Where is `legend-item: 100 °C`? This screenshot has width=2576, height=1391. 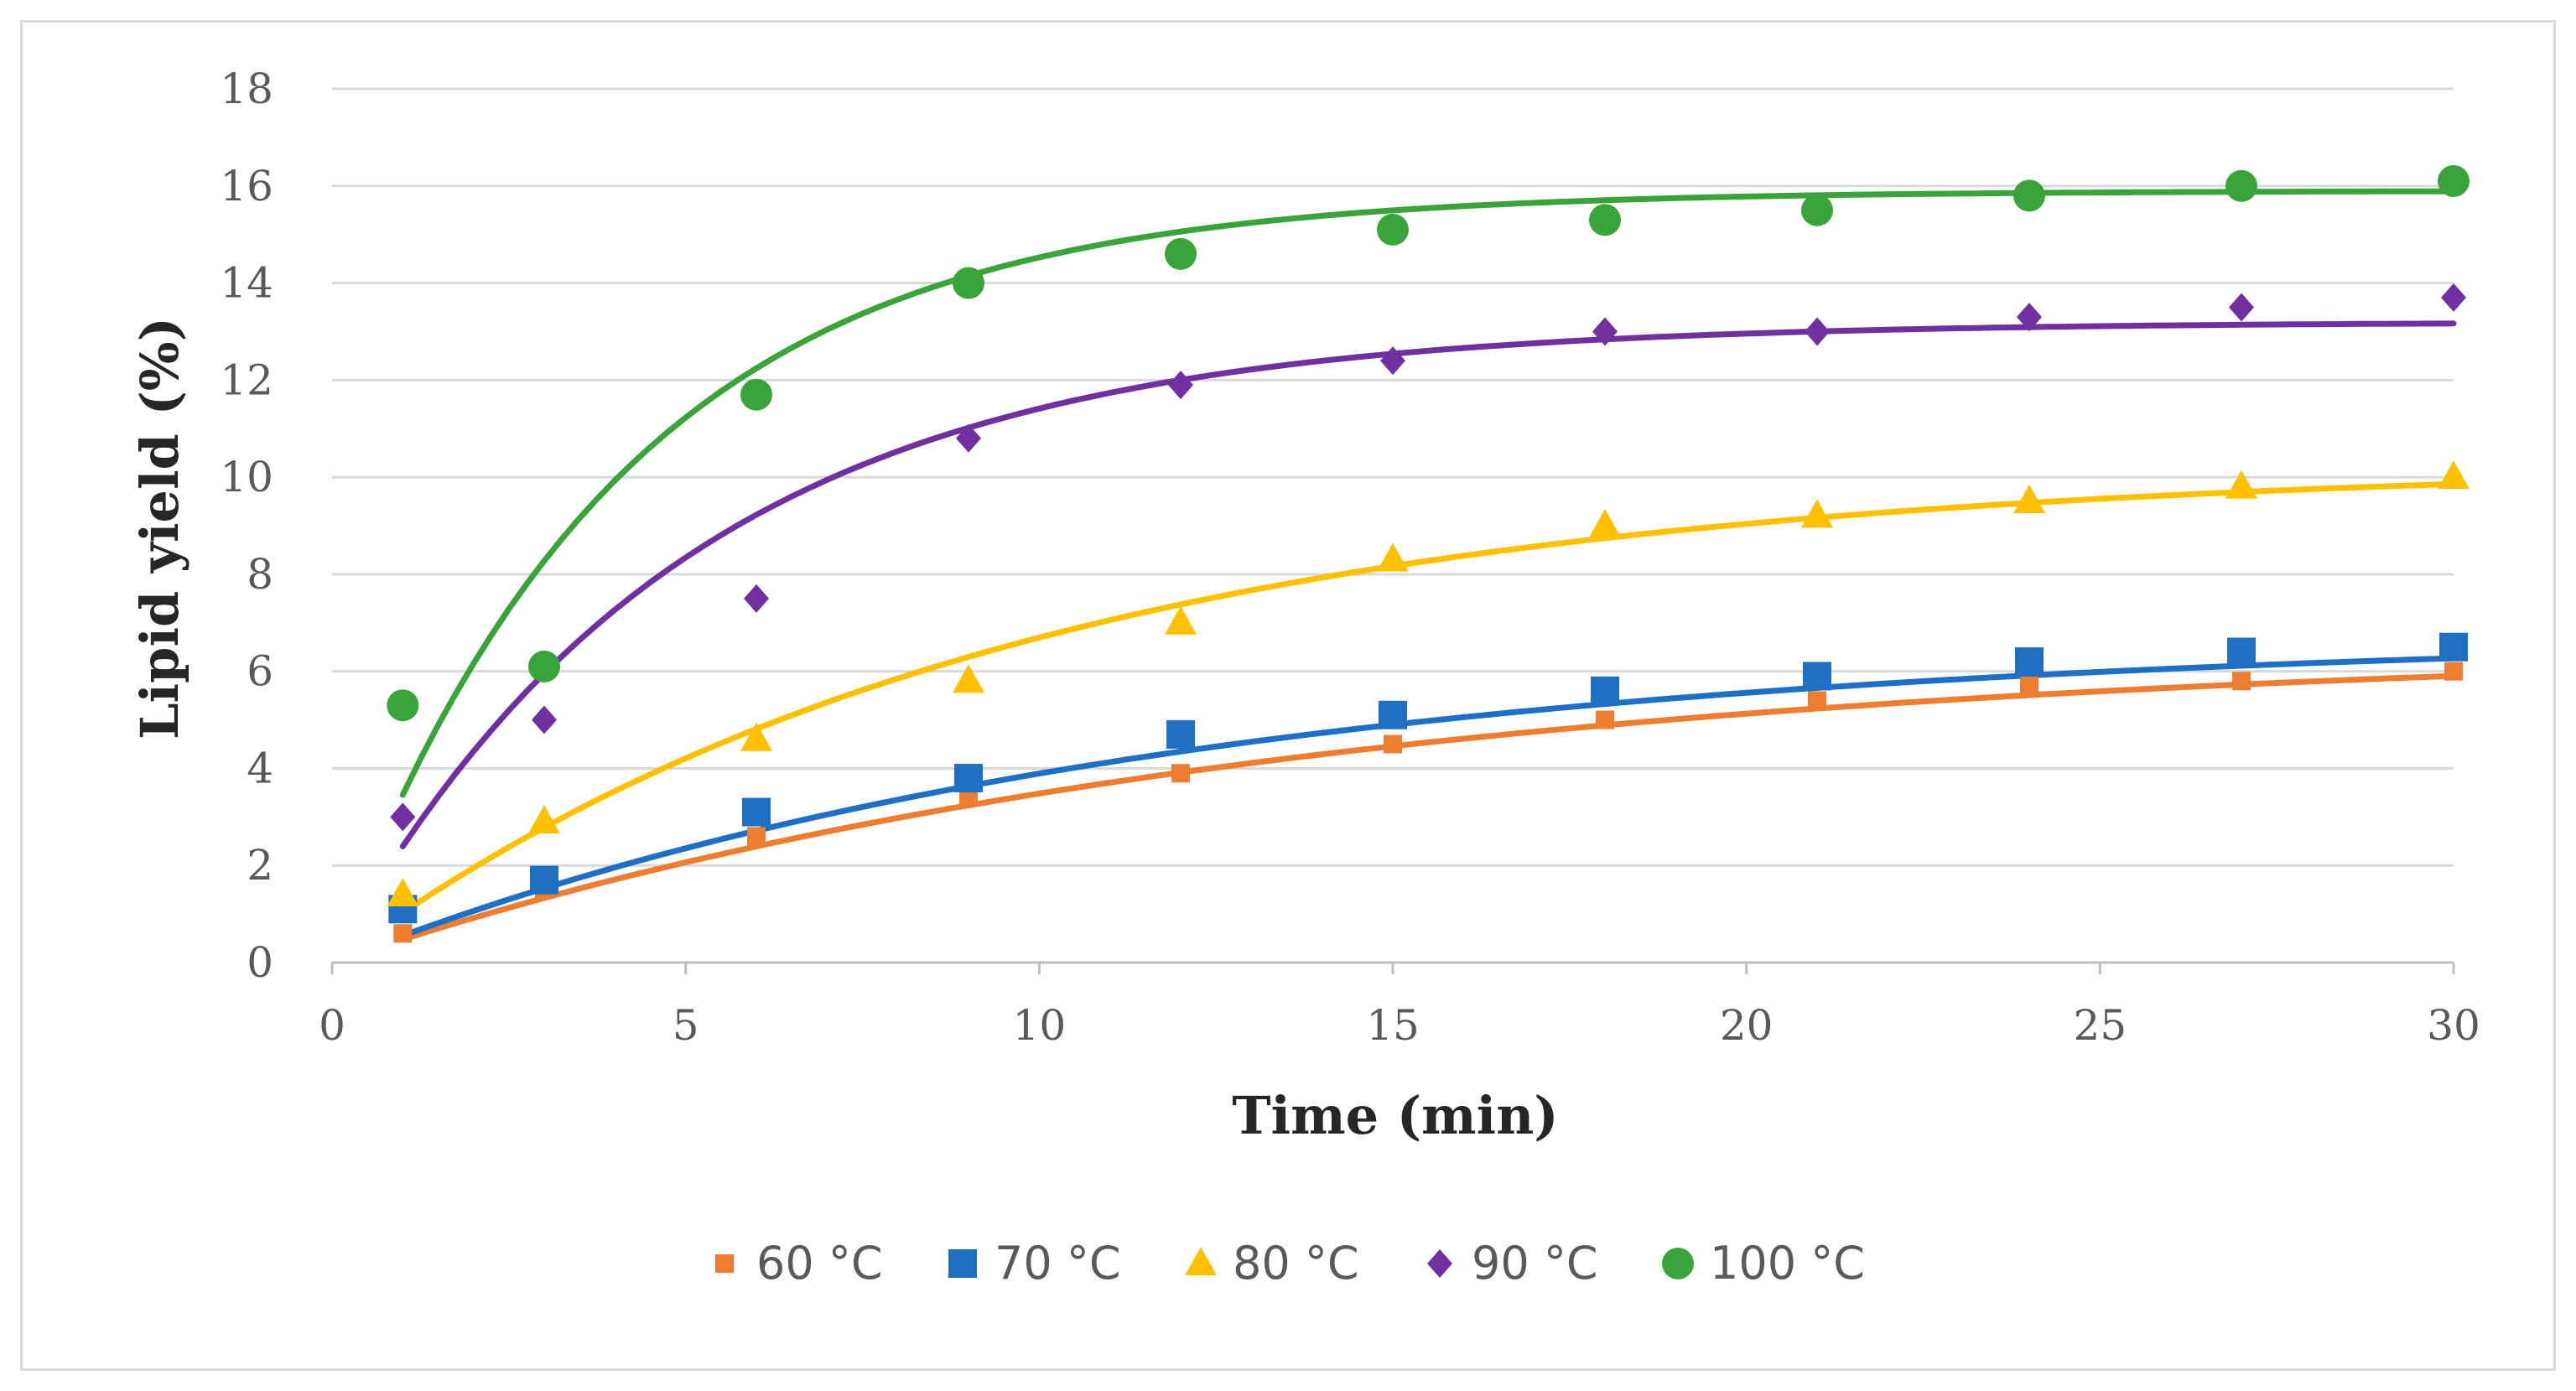
legend-item: 100 °C is located at coordinates (1763, 1263).